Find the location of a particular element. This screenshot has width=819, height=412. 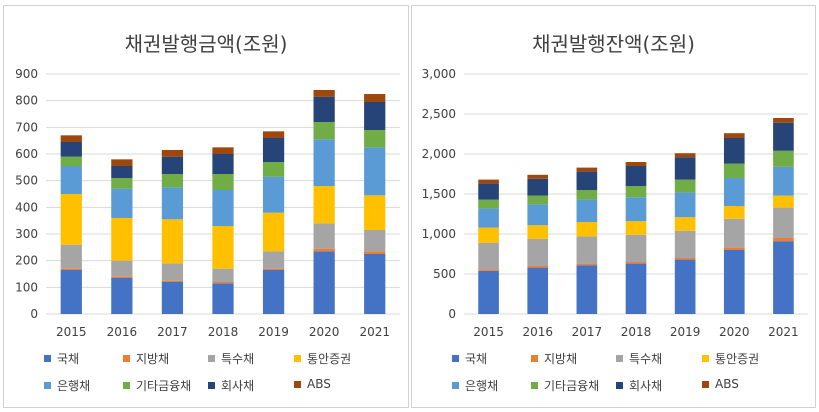

y-tick-label: 200 is located at coordinates (26, 261).